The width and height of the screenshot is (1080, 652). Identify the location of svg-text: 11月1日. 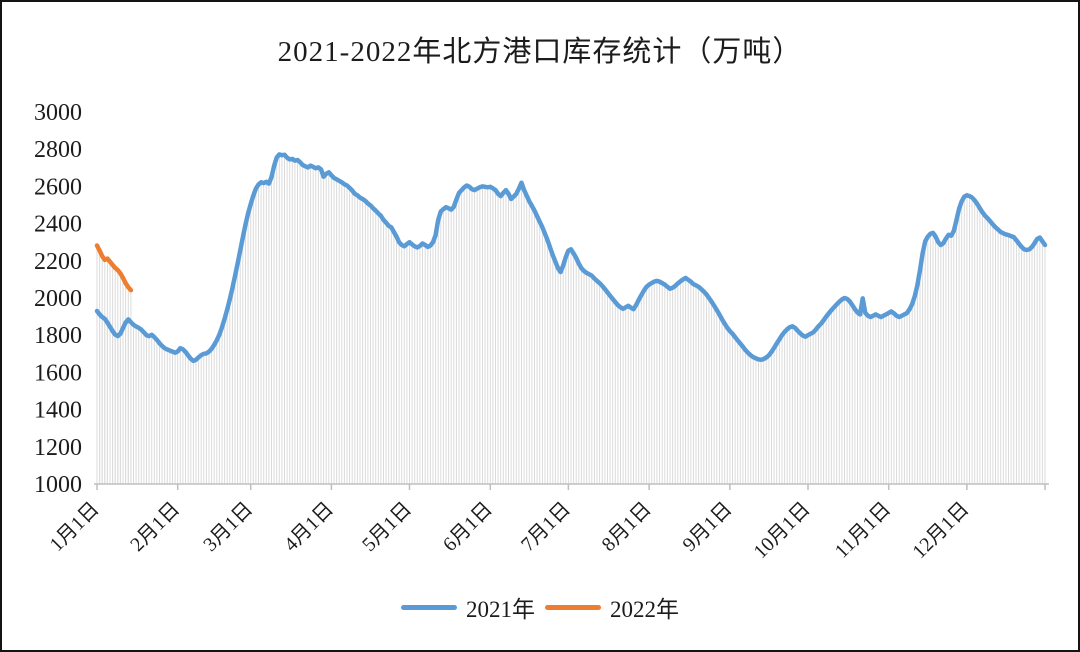
(863, 530).